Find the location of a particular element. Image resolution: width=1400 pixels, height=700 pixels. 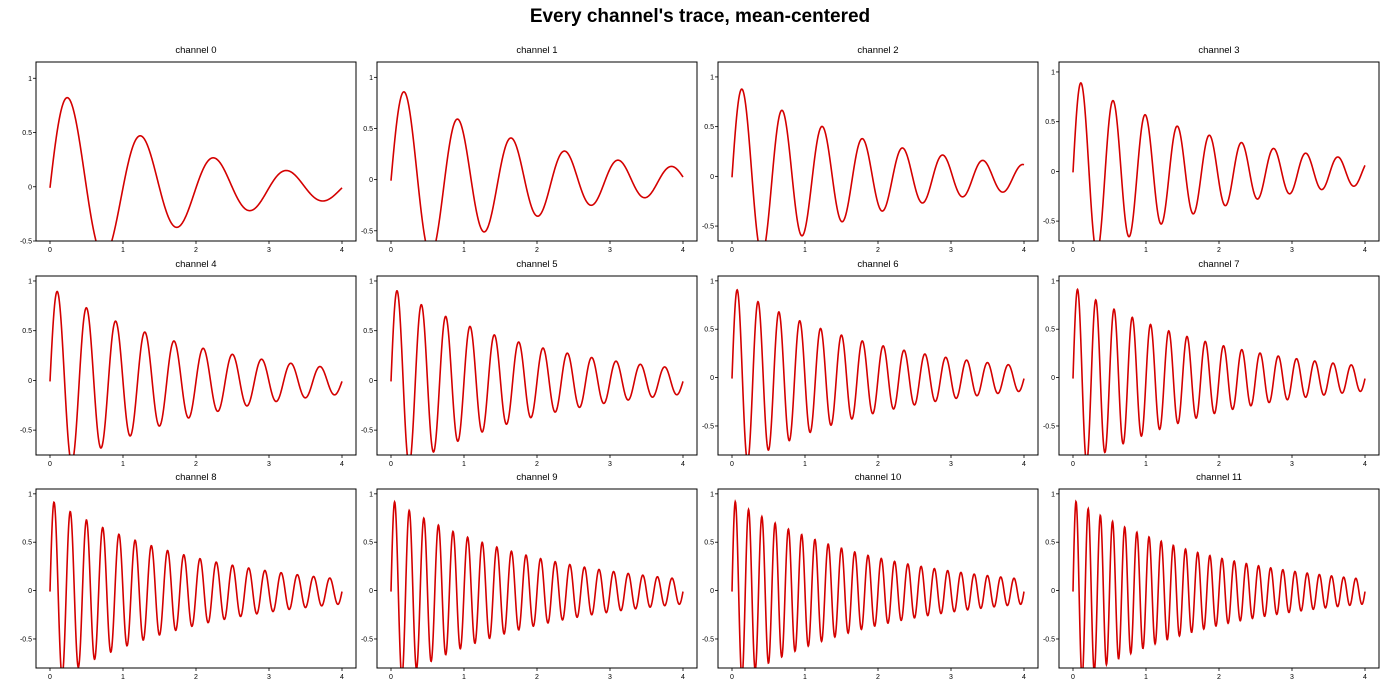

channel-panel: channel 0 0 1 2 3 4 -0.5 0 0.5 1 is located at coordinates (188, 149).